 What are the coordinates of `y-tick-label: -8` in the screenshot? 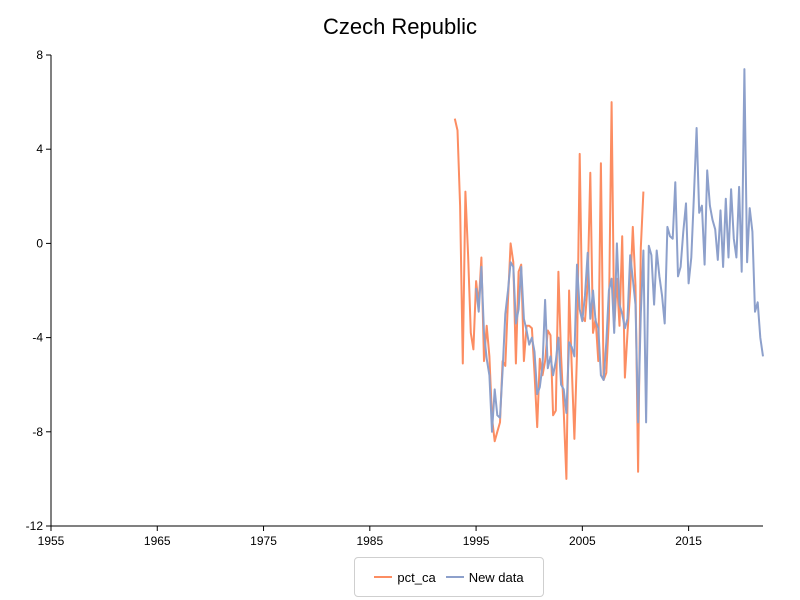 It's located at (37, 432).